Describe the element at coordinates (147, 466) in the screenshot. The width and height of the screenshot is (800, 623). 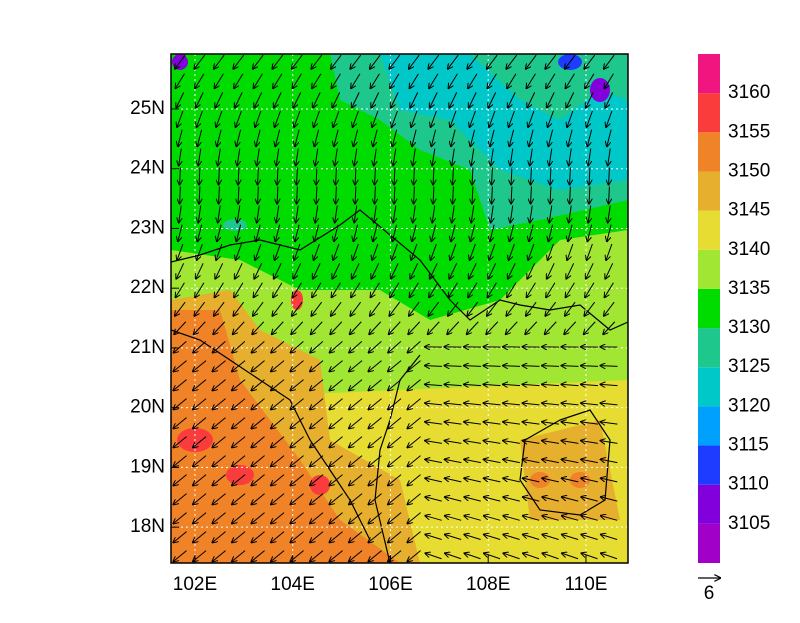
I see `y-tick-label: 19N` at that location.